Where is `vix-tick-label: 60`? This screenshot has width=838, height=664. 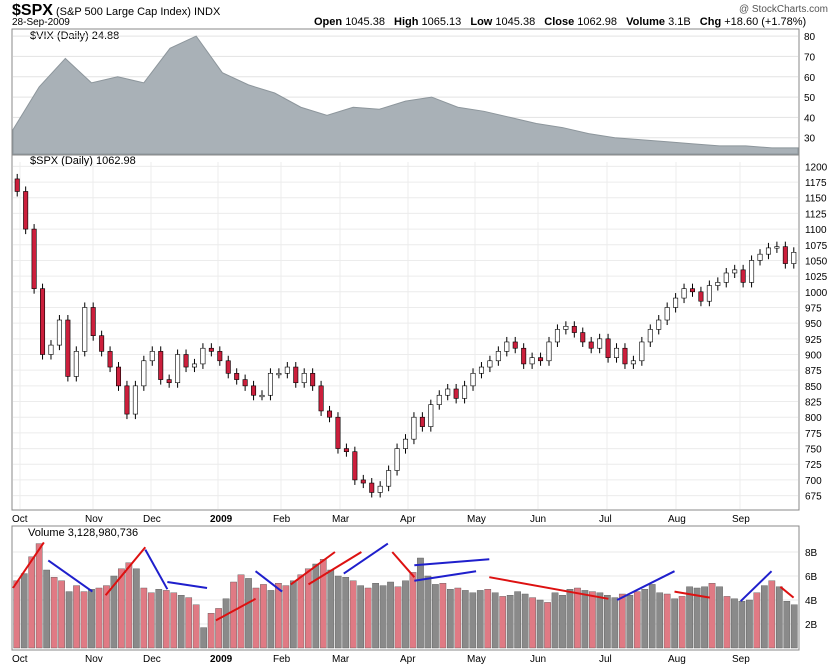
vix-tick-label: 60 is located at coordinates (810, 78).